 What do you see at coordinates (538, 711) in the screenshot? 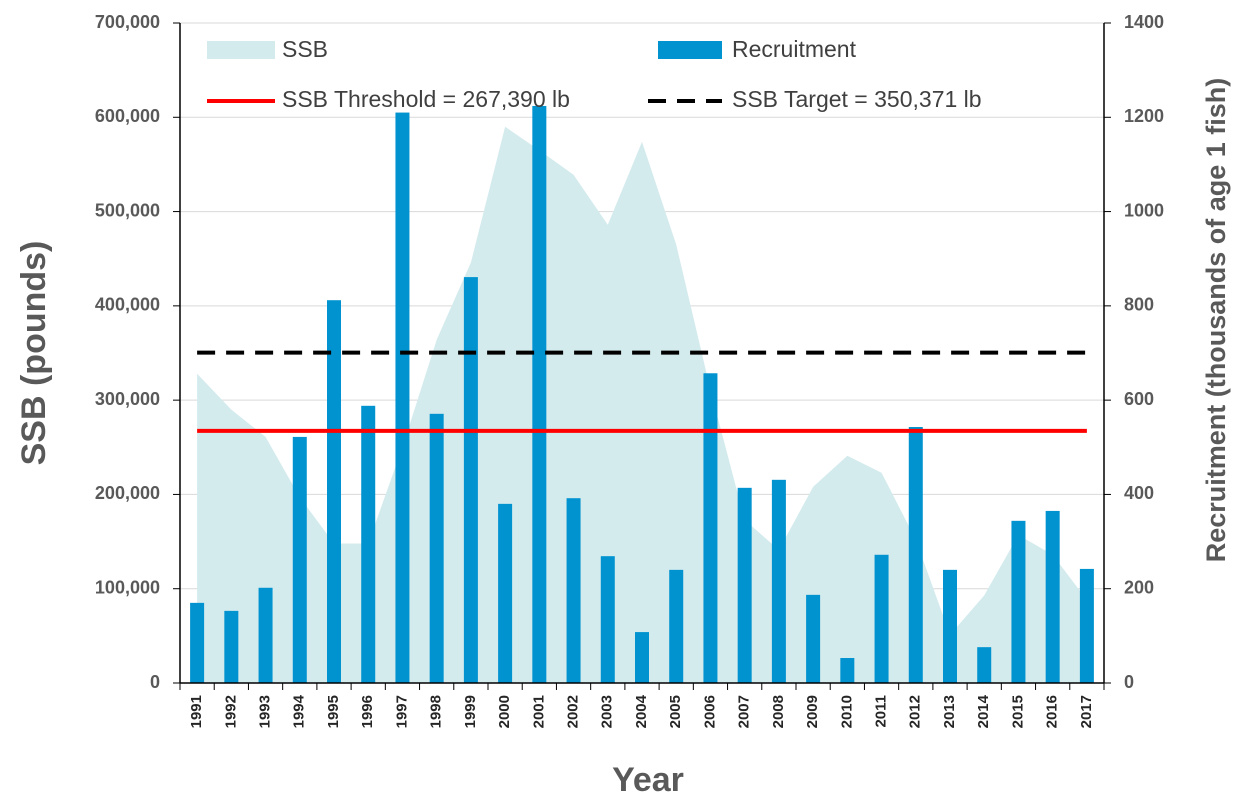
I see `x-tick-label: 2001` at bounding box center [538, 711].